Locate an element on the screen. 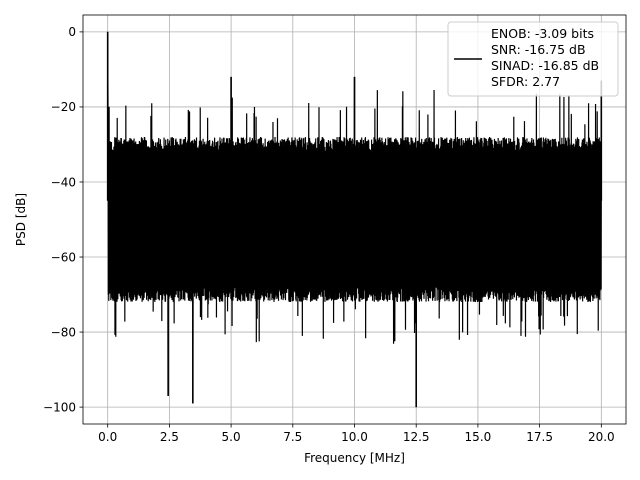  x-tick-label: 15.0 is located at coordinates (478, 437).